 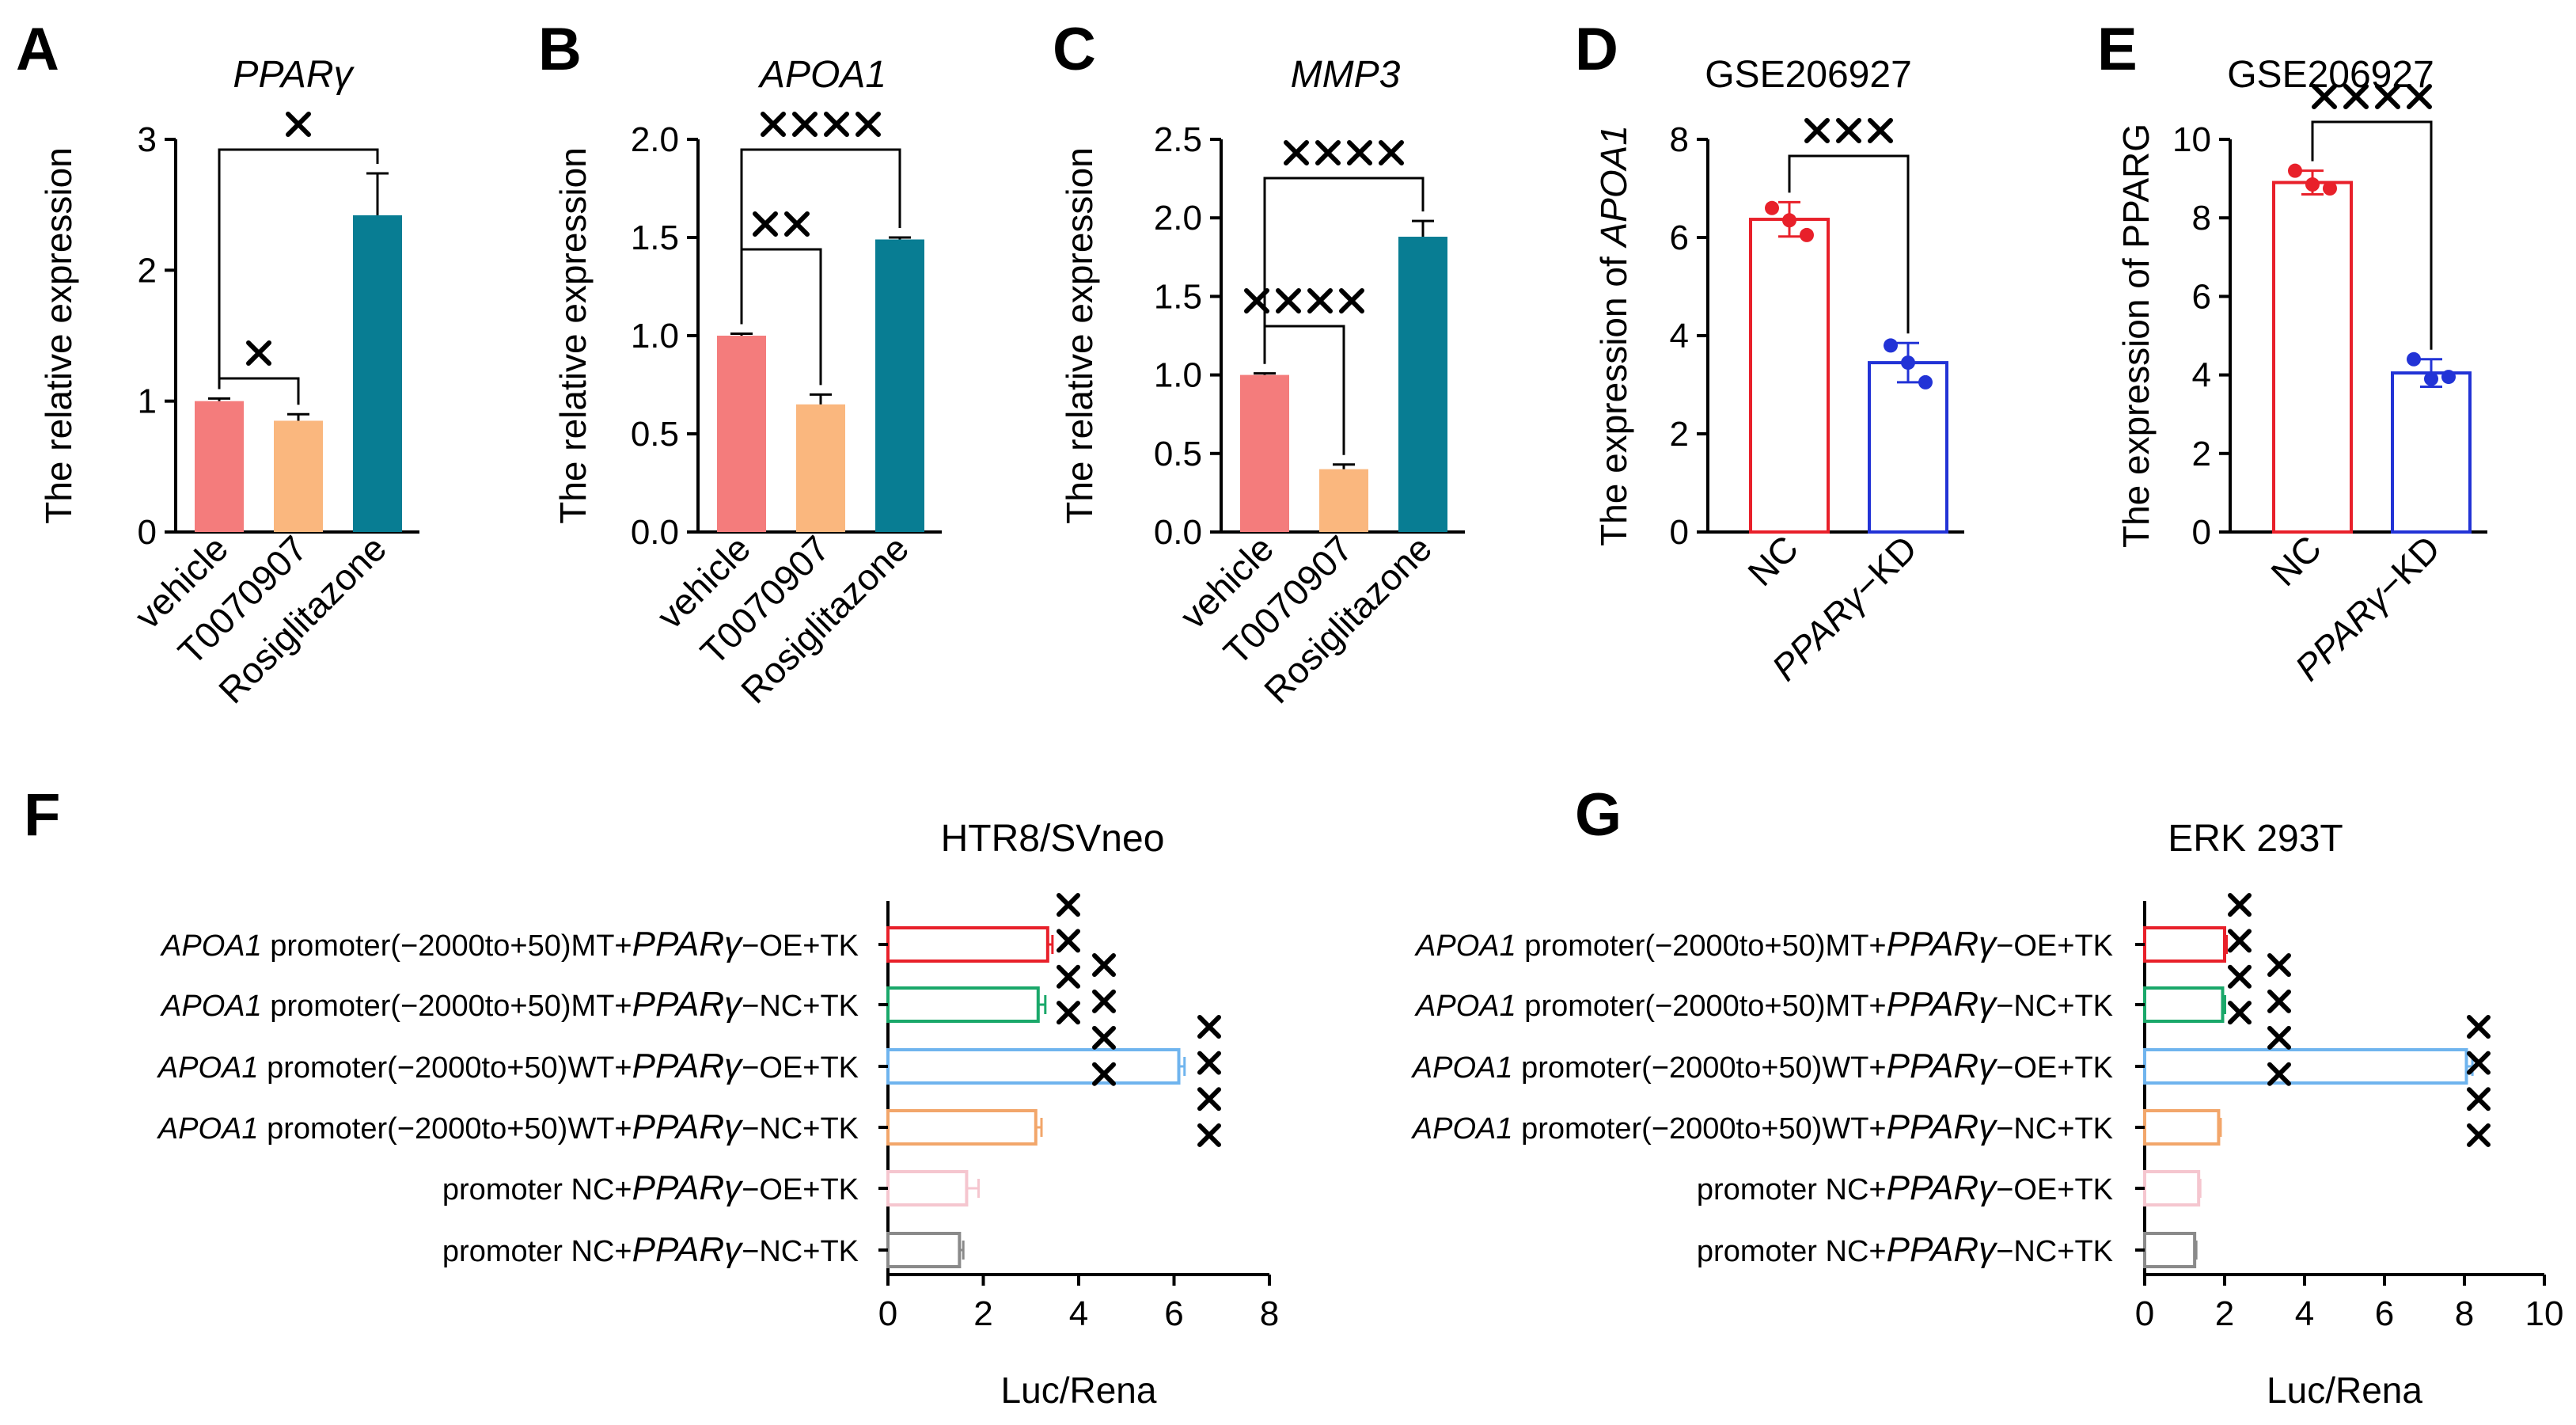 I want to click on panel-label-a: A, so click(x=37, y=49).